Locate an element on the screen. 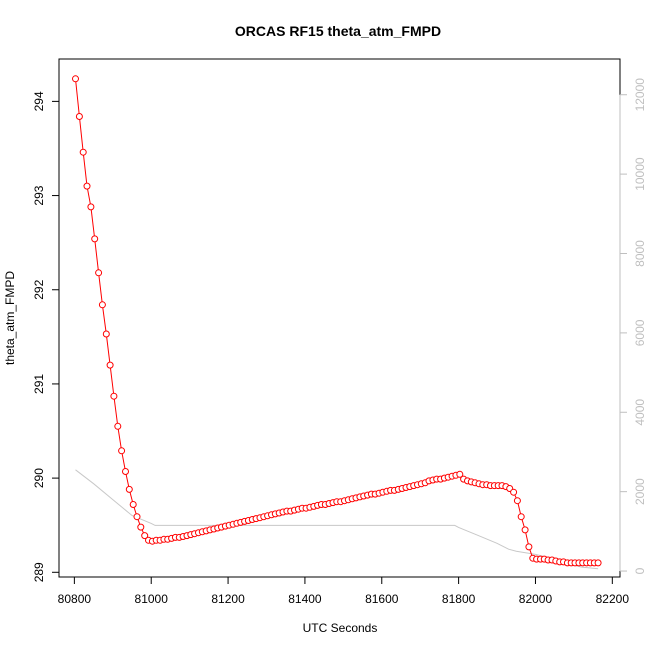  x-tick-label: 82200 is located at coordinates (613, 599).